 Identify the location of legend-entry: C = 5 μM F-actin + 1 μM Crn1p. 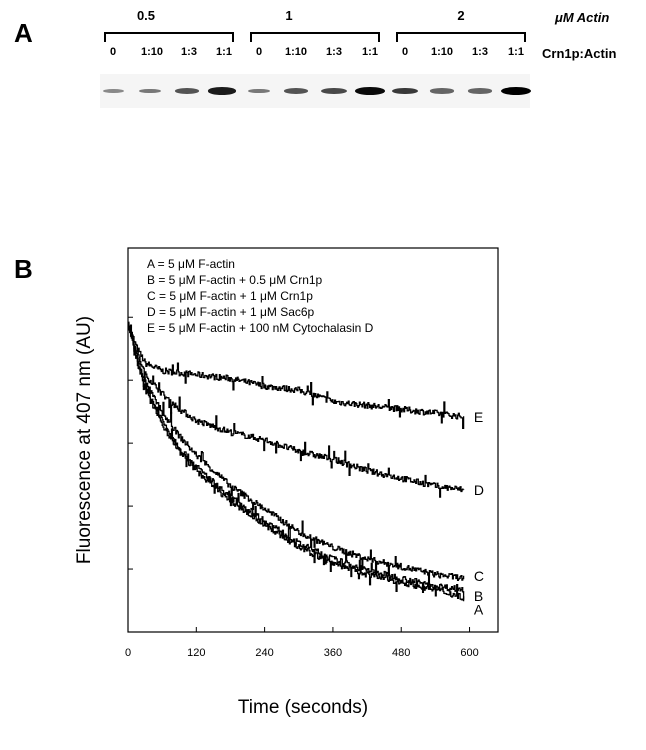
(230, 296).